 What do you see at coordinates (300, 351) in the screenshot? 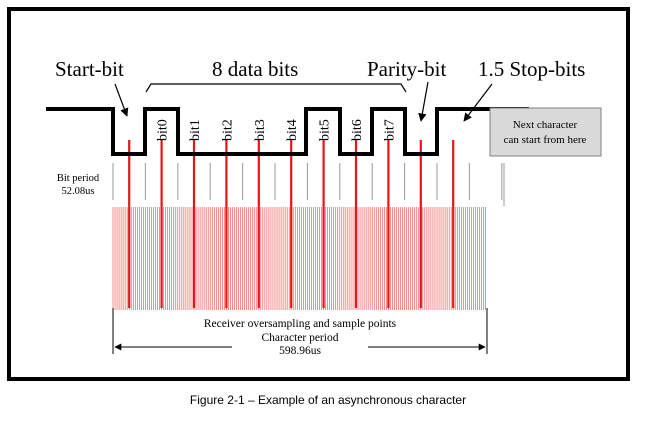
I see `char-period-value: 598.96us` at bounding box center [300, 351].